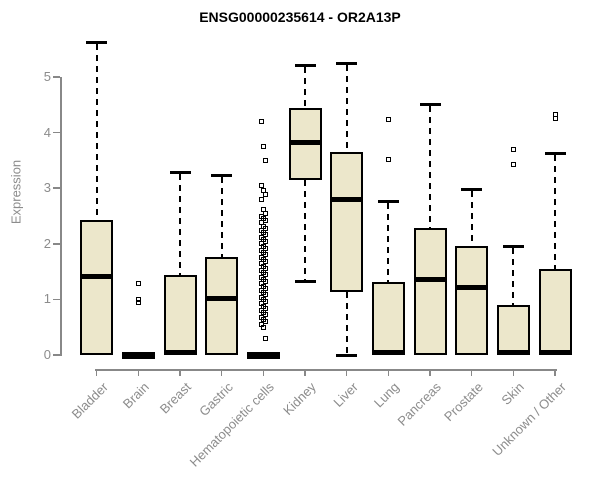 The image size is (600, 500). What do you see at coordinates (430, 291) in the screenshot?
I see `box-Pancreas` at bounding box center [430, 291].